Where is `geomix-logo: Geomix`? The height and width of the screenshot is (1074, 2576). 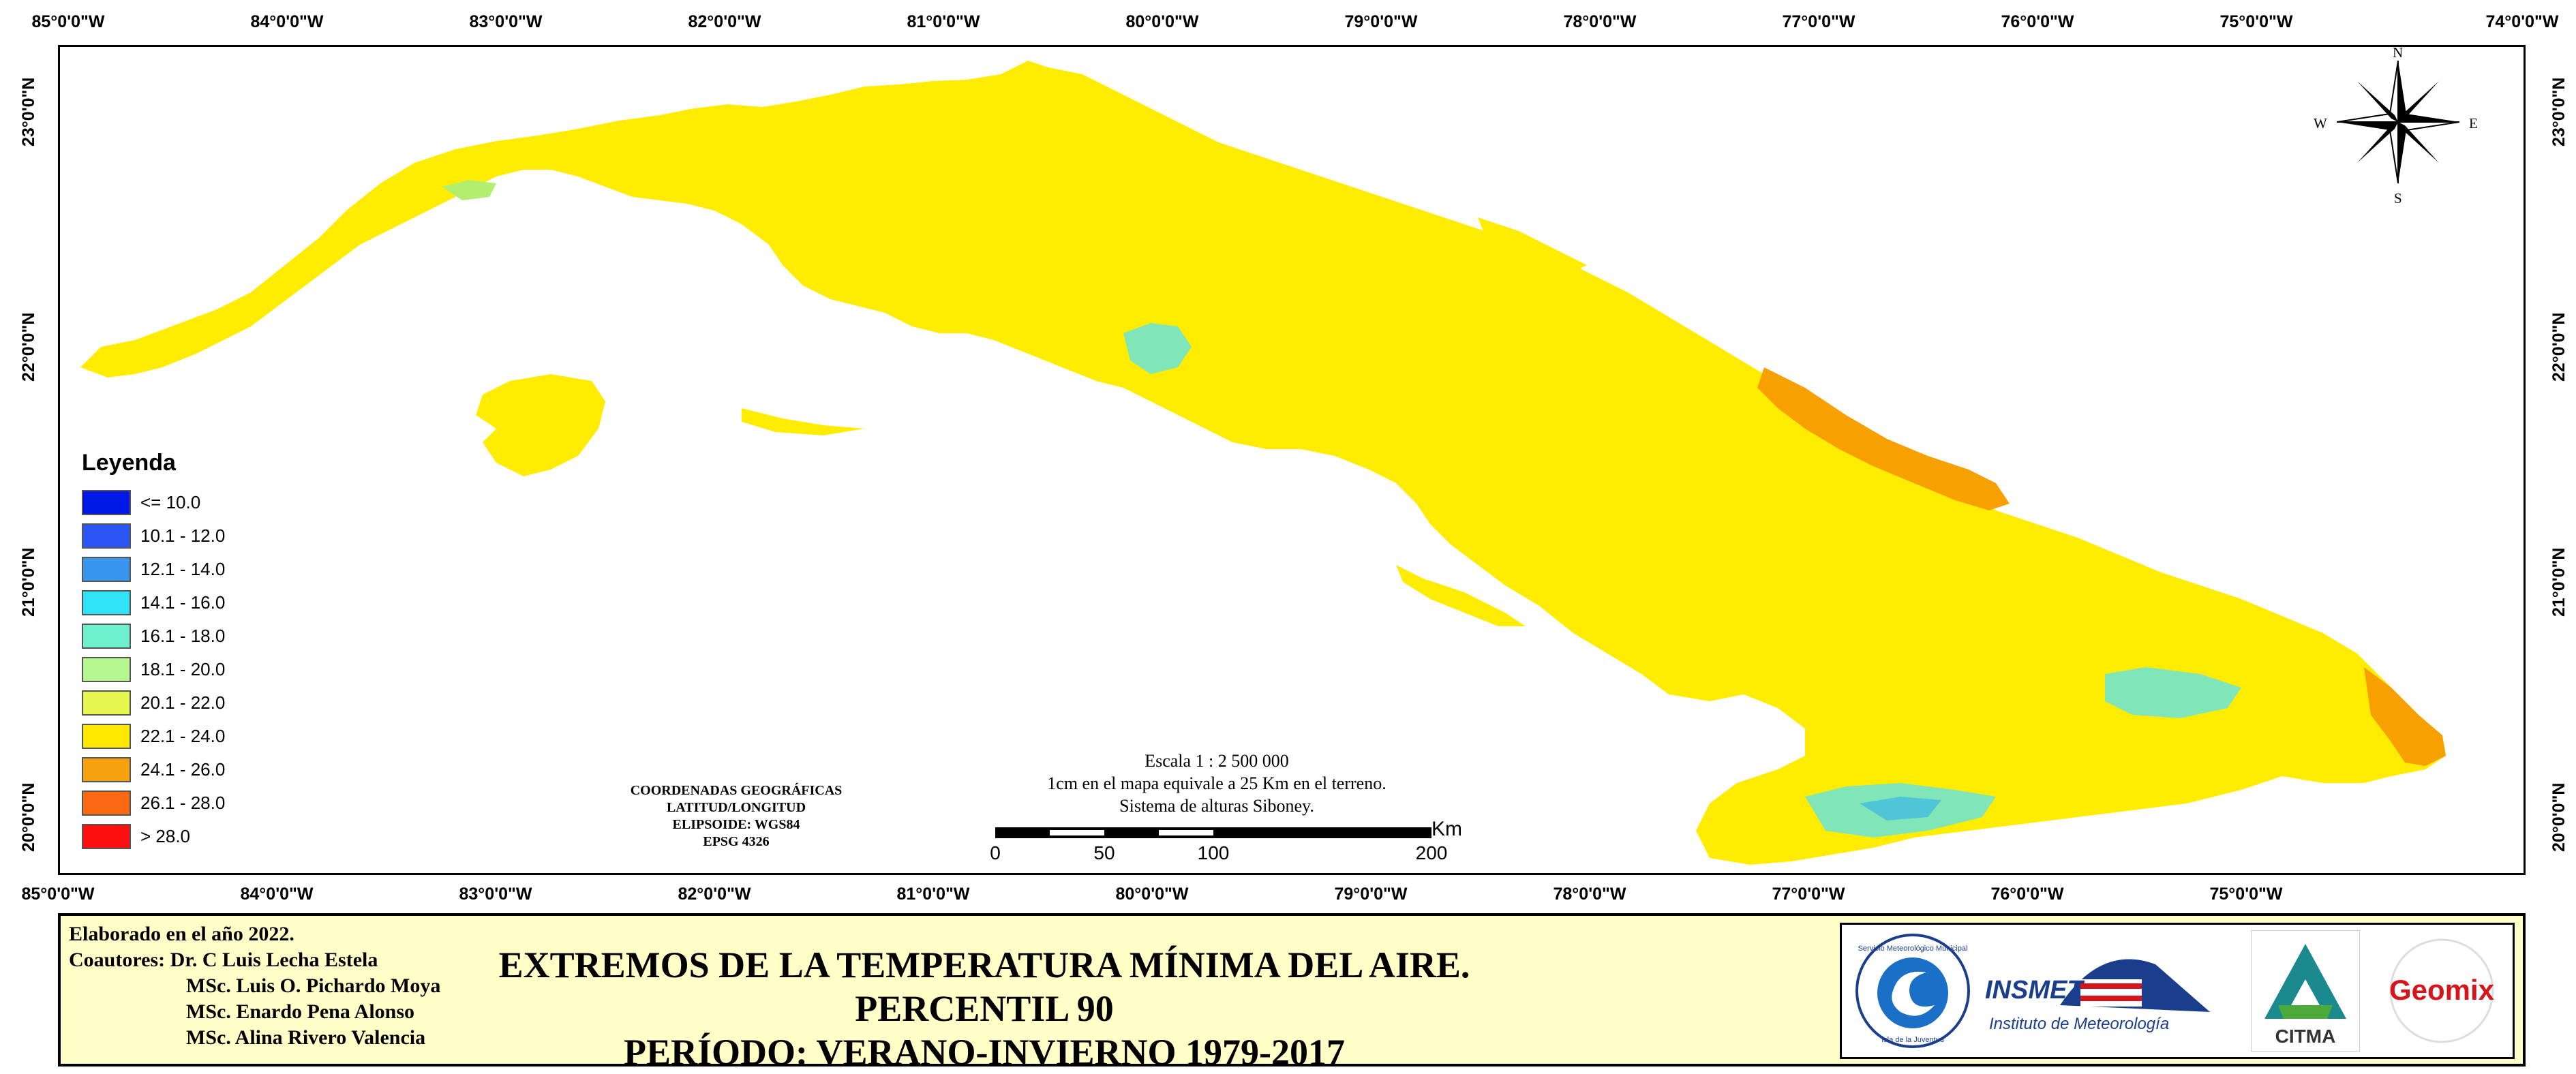
geomix-logo: Geomix is located at coordinates (2442, 990).